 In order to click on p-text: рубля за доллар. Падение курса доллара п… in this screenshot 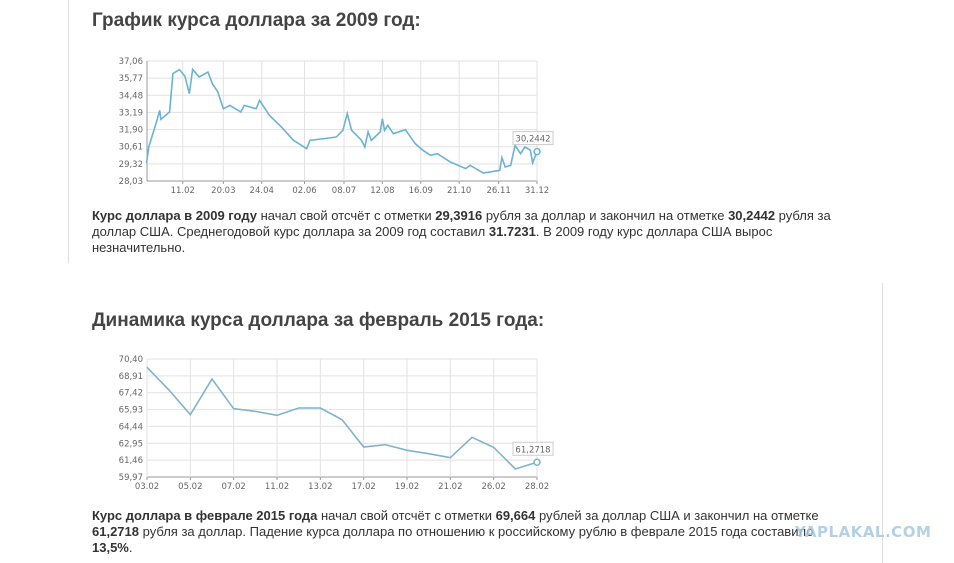, I will do `click(476, 531)`.